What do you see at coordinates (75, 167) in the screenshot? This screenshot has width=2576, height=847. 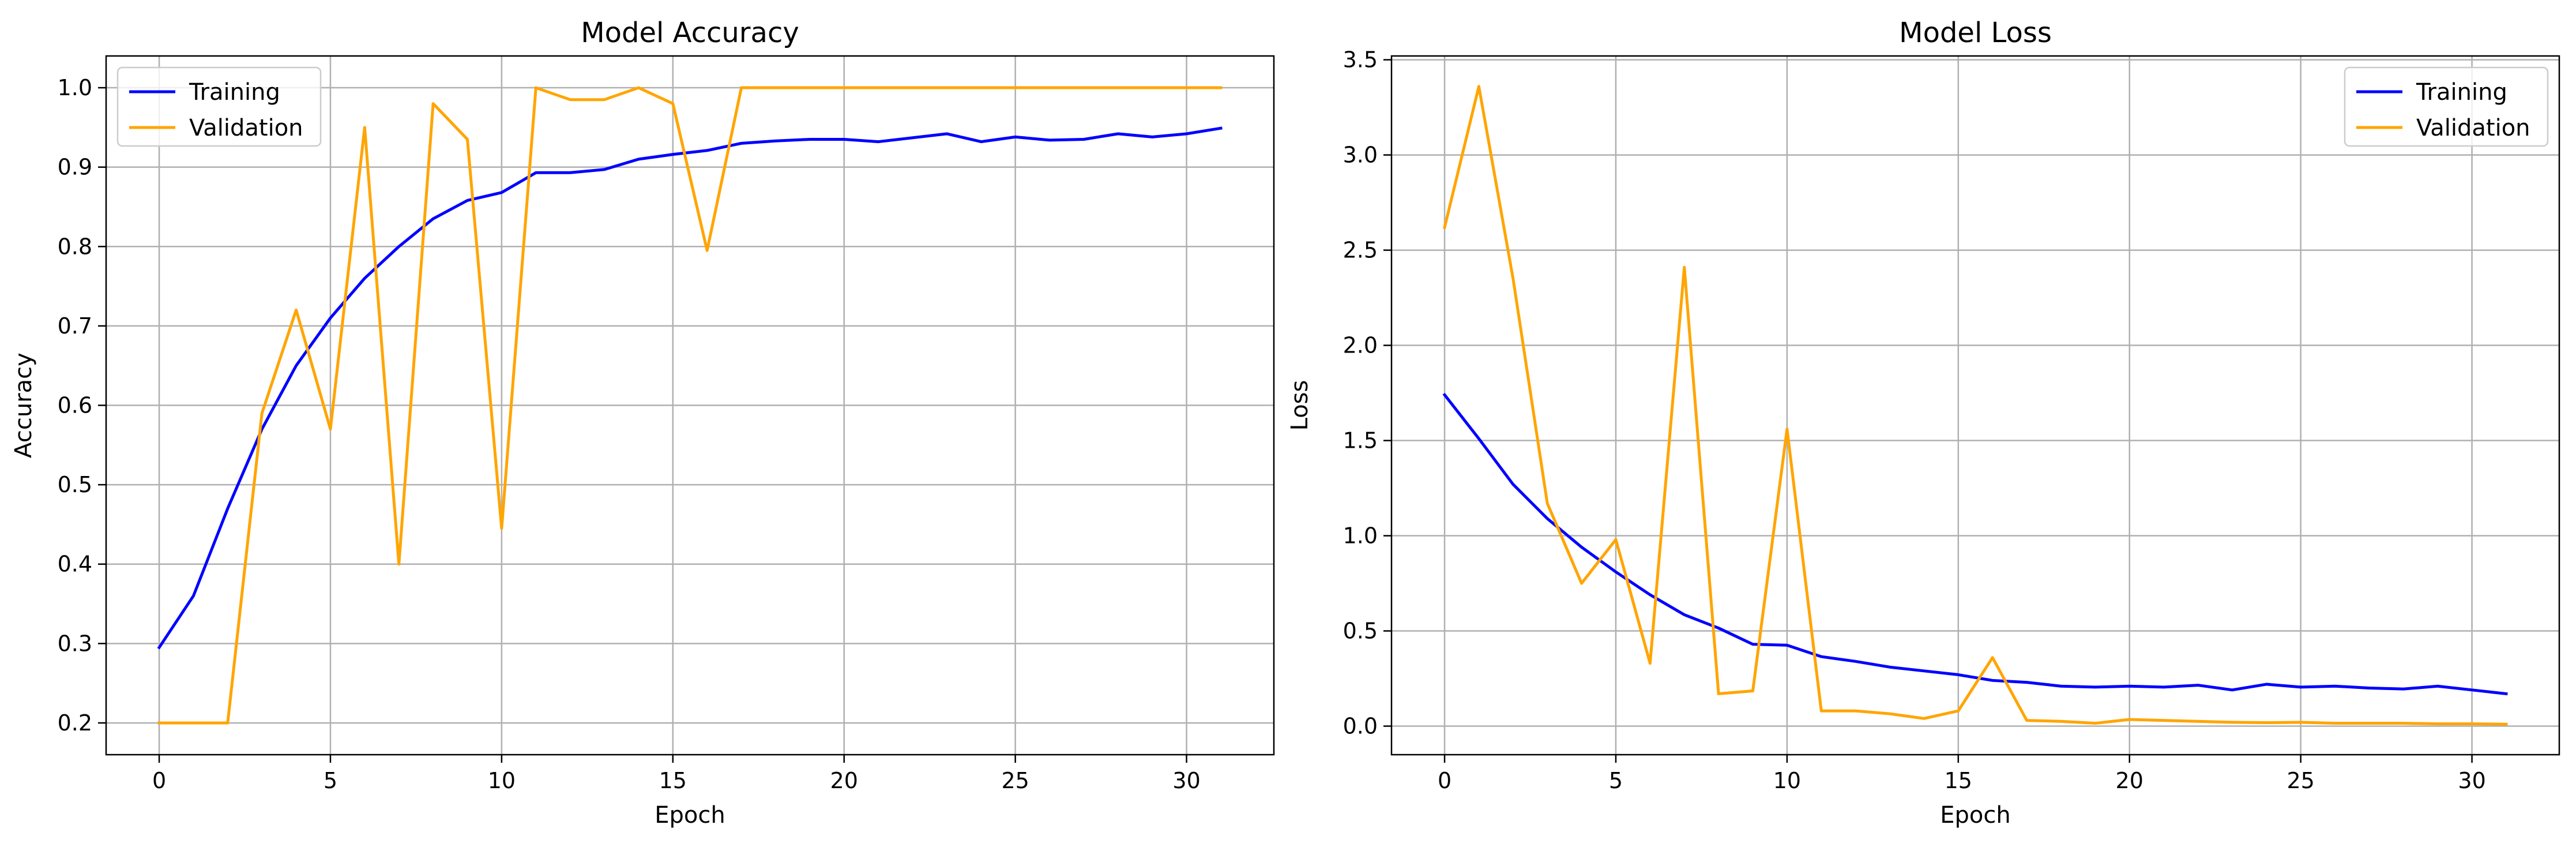 I see `y-tick-label: 0.9` at bounding box center [75, 167].